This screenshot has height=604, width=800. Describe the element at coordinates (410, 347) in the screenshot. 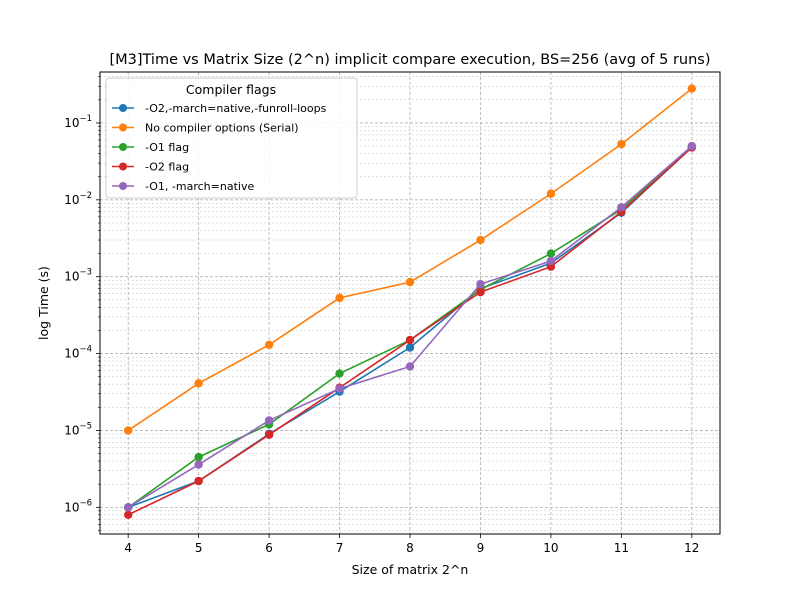

I see `series-1-point` at that location.